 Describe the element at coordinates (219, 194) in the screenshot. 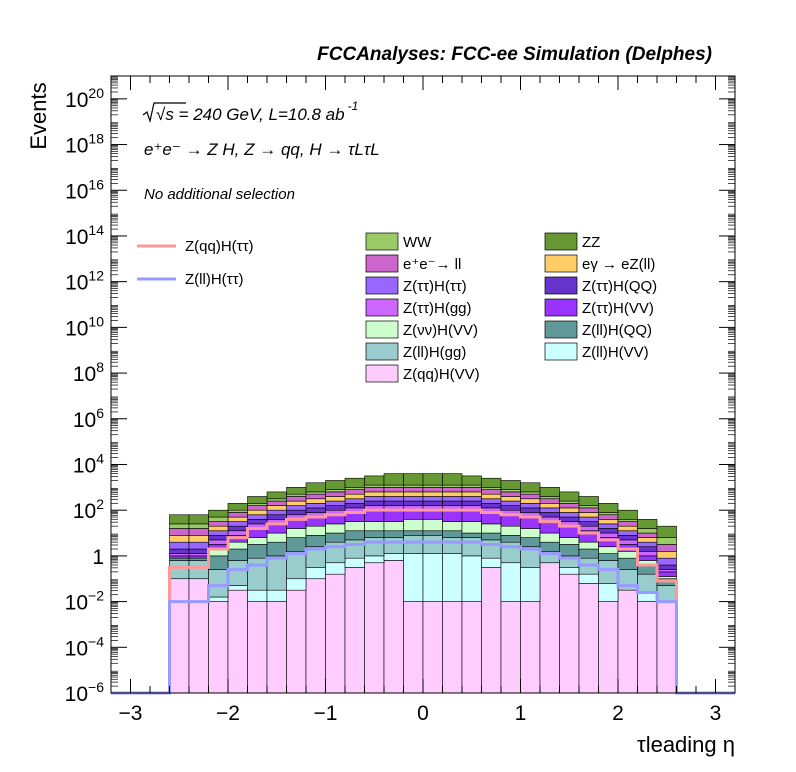

I see `selection-annotation: No additional selection` at that location.